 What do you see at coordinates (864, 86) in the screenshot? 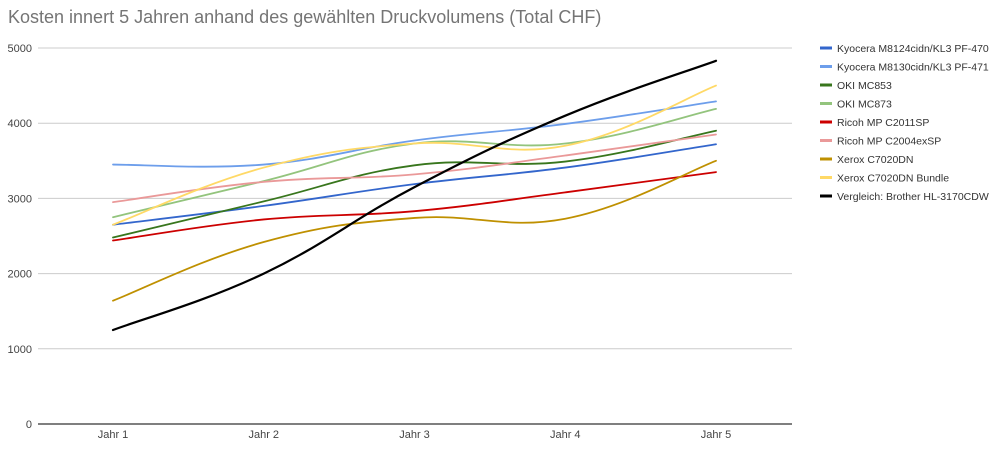
I see `legend-label: OKI MC853` at bounding box center [864, 86].